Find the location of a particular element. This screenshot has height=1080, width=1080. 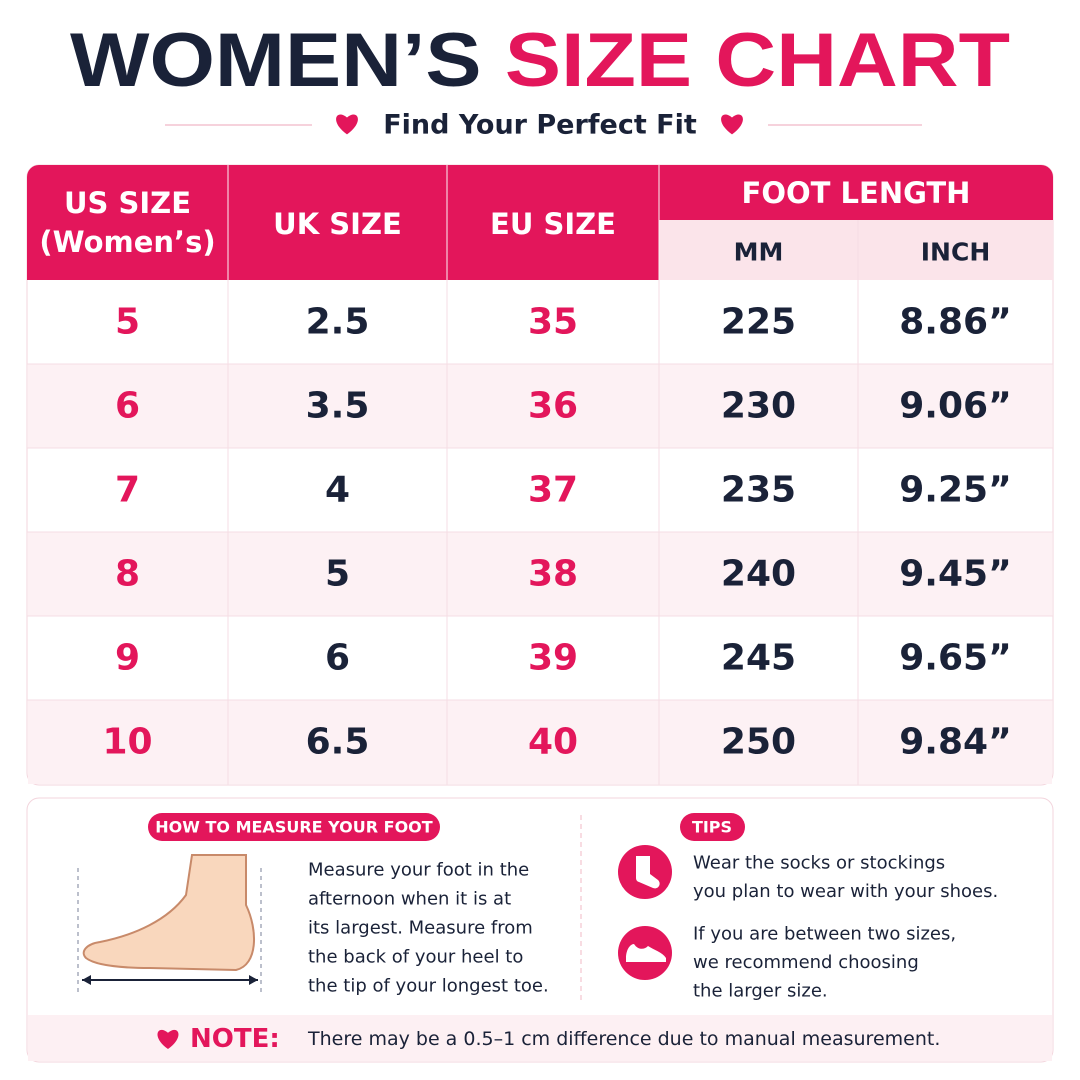

measure-text: Measure your foot in the is located at coordinates (418, 870).